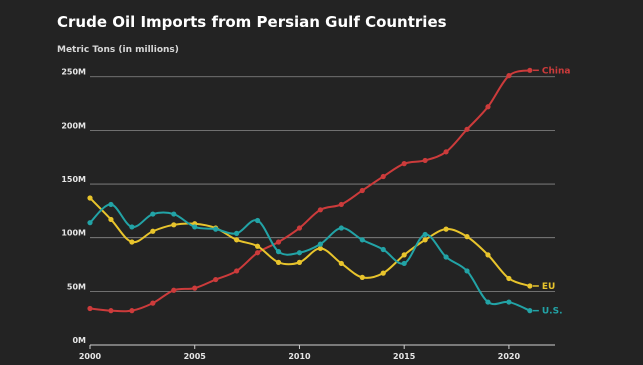 This screenshot has width=643, height=365. Describe the element at coordinates (509, 356) in the screenshot. I see `x-tick-label: 2020` at that location.